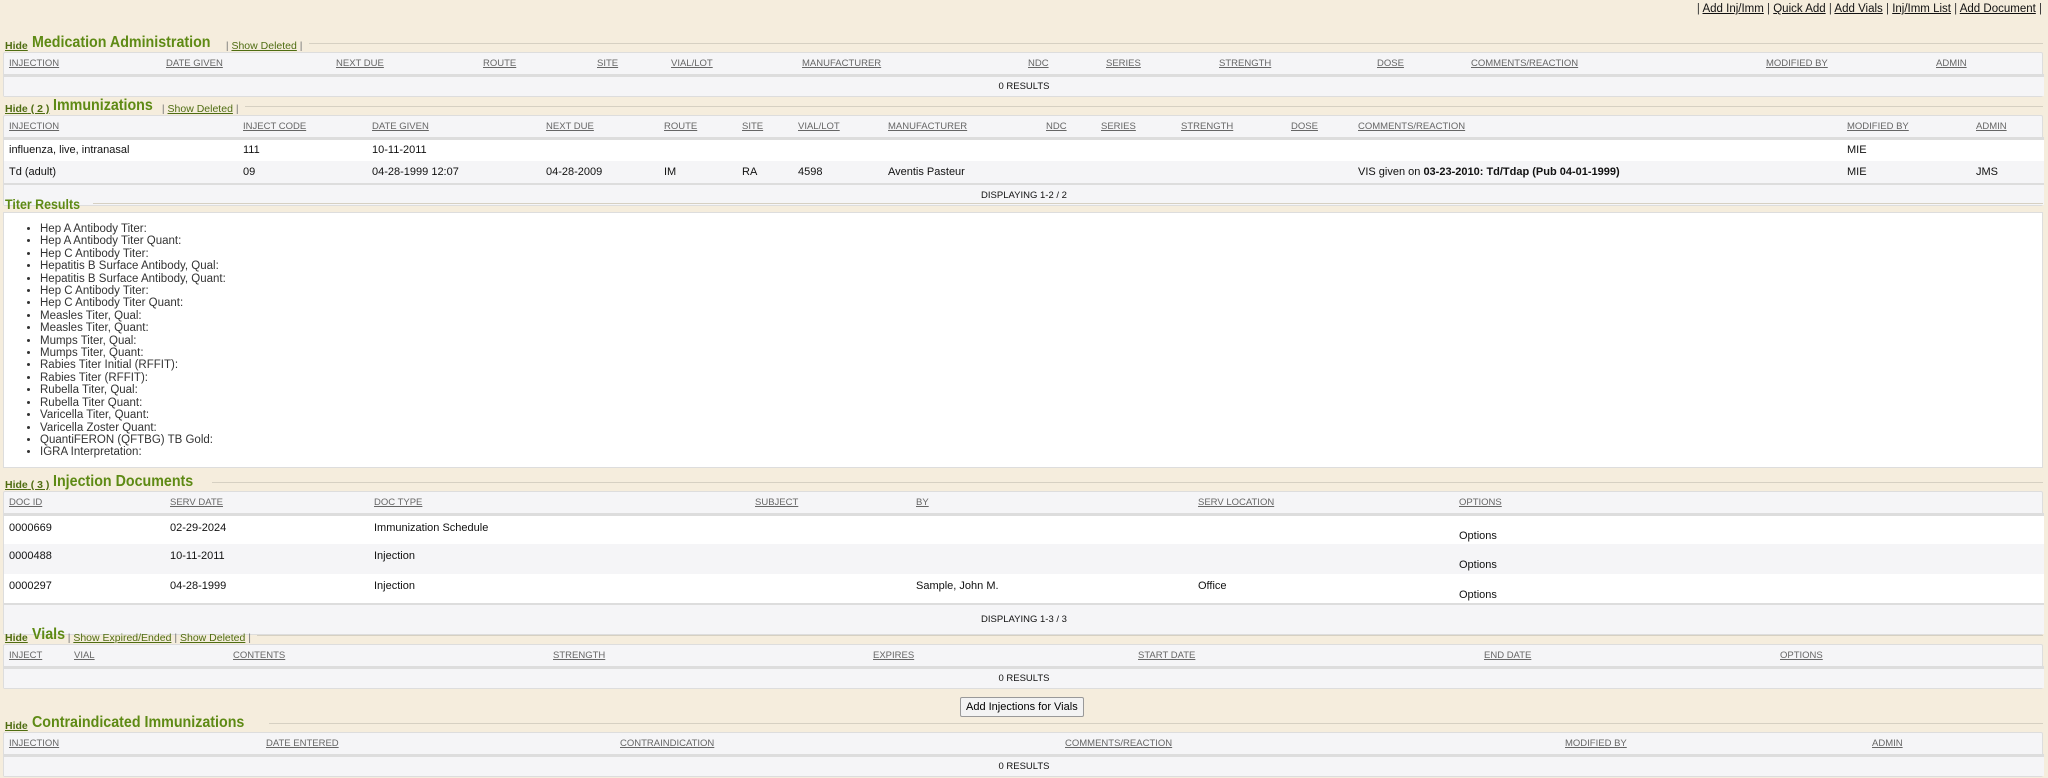 Image resolution: width=2048 pixels, height=778 pixels. What do you see at coordinates (1306, 657) in the screenshot?
I see `column-header-start-date: START DATE` at bounding box center [1306, 657].